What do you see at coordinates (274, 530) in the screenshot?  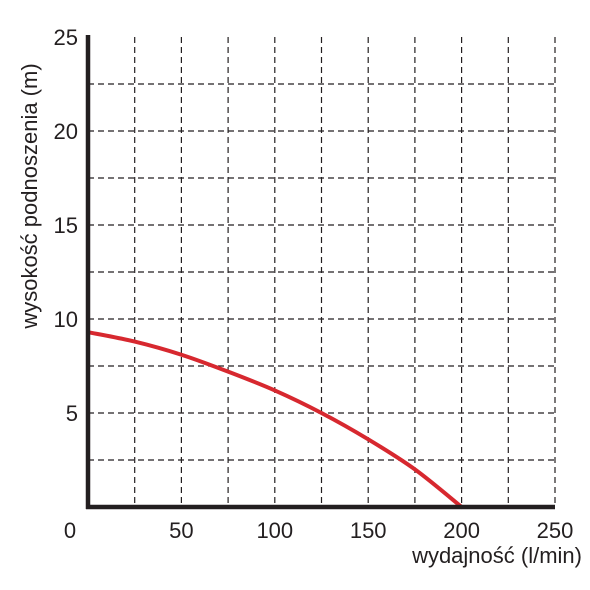 I see `x-tick-label: 100` at bounding box center [274, 530].